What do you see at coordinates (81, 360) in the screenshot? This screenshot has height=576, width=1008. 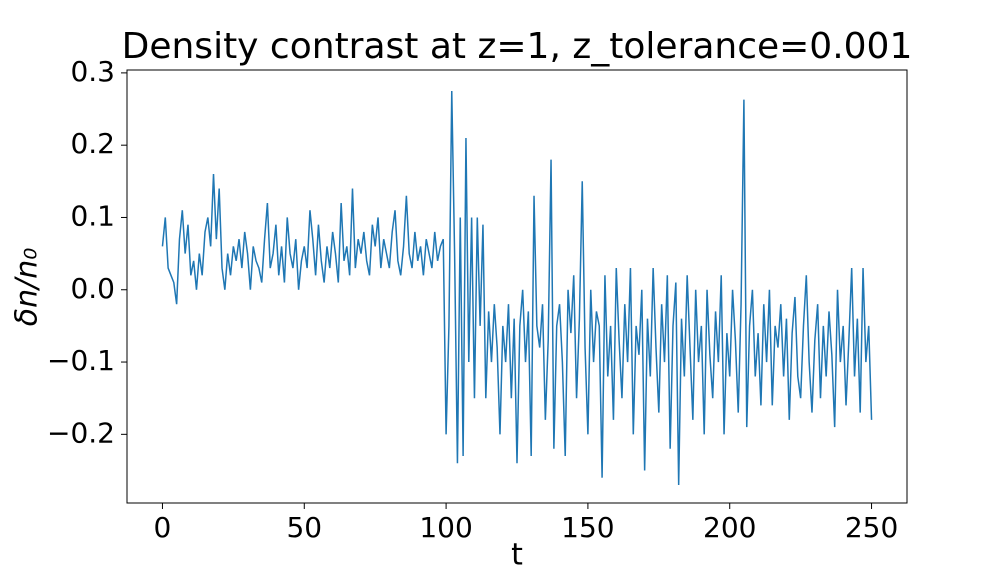 I see `y-tick-label: −0.1` at bounding box center [81, 360].